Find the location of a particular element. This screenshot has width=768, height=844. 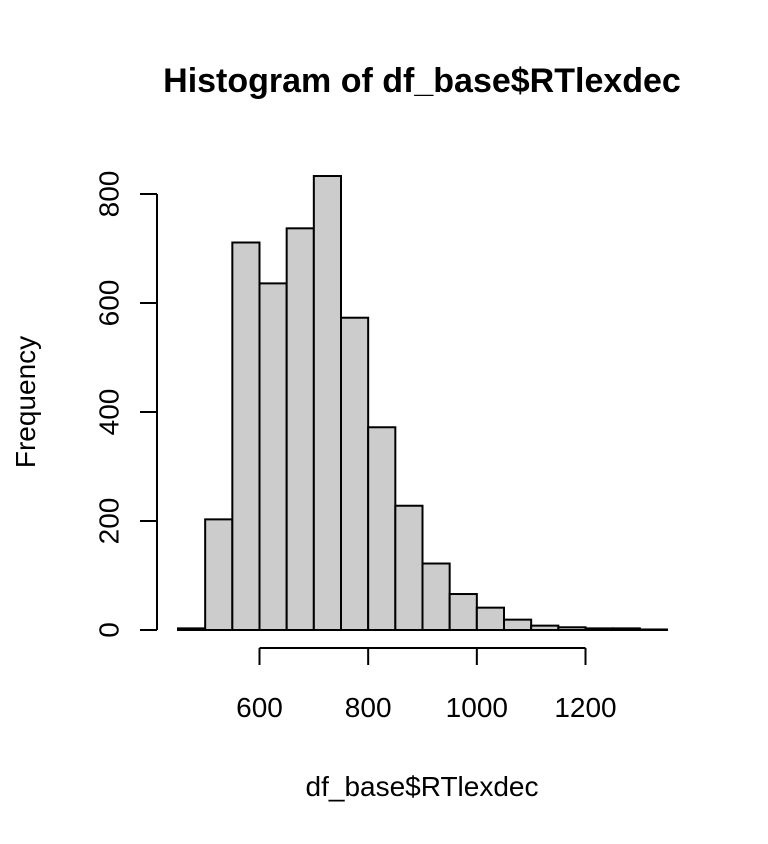

x-axis-label: df_base$RTlexdec is located at coordinates (422, 786).